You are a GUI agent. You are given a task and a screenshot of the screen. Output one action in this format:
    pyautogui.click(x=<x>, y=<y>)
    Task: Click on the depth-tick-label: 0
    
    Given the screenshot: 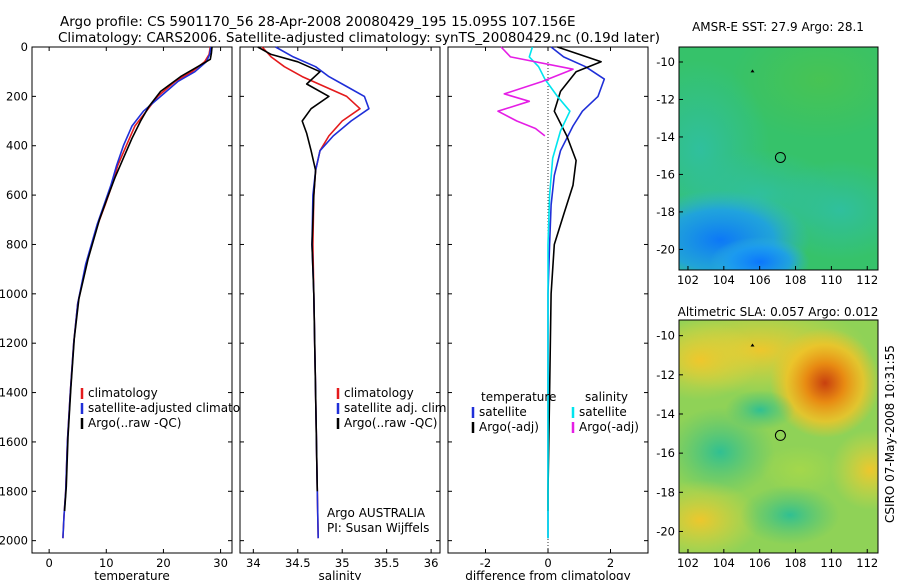 What is the action you would take?
    pyautogui.click(x=24, y=47)
    